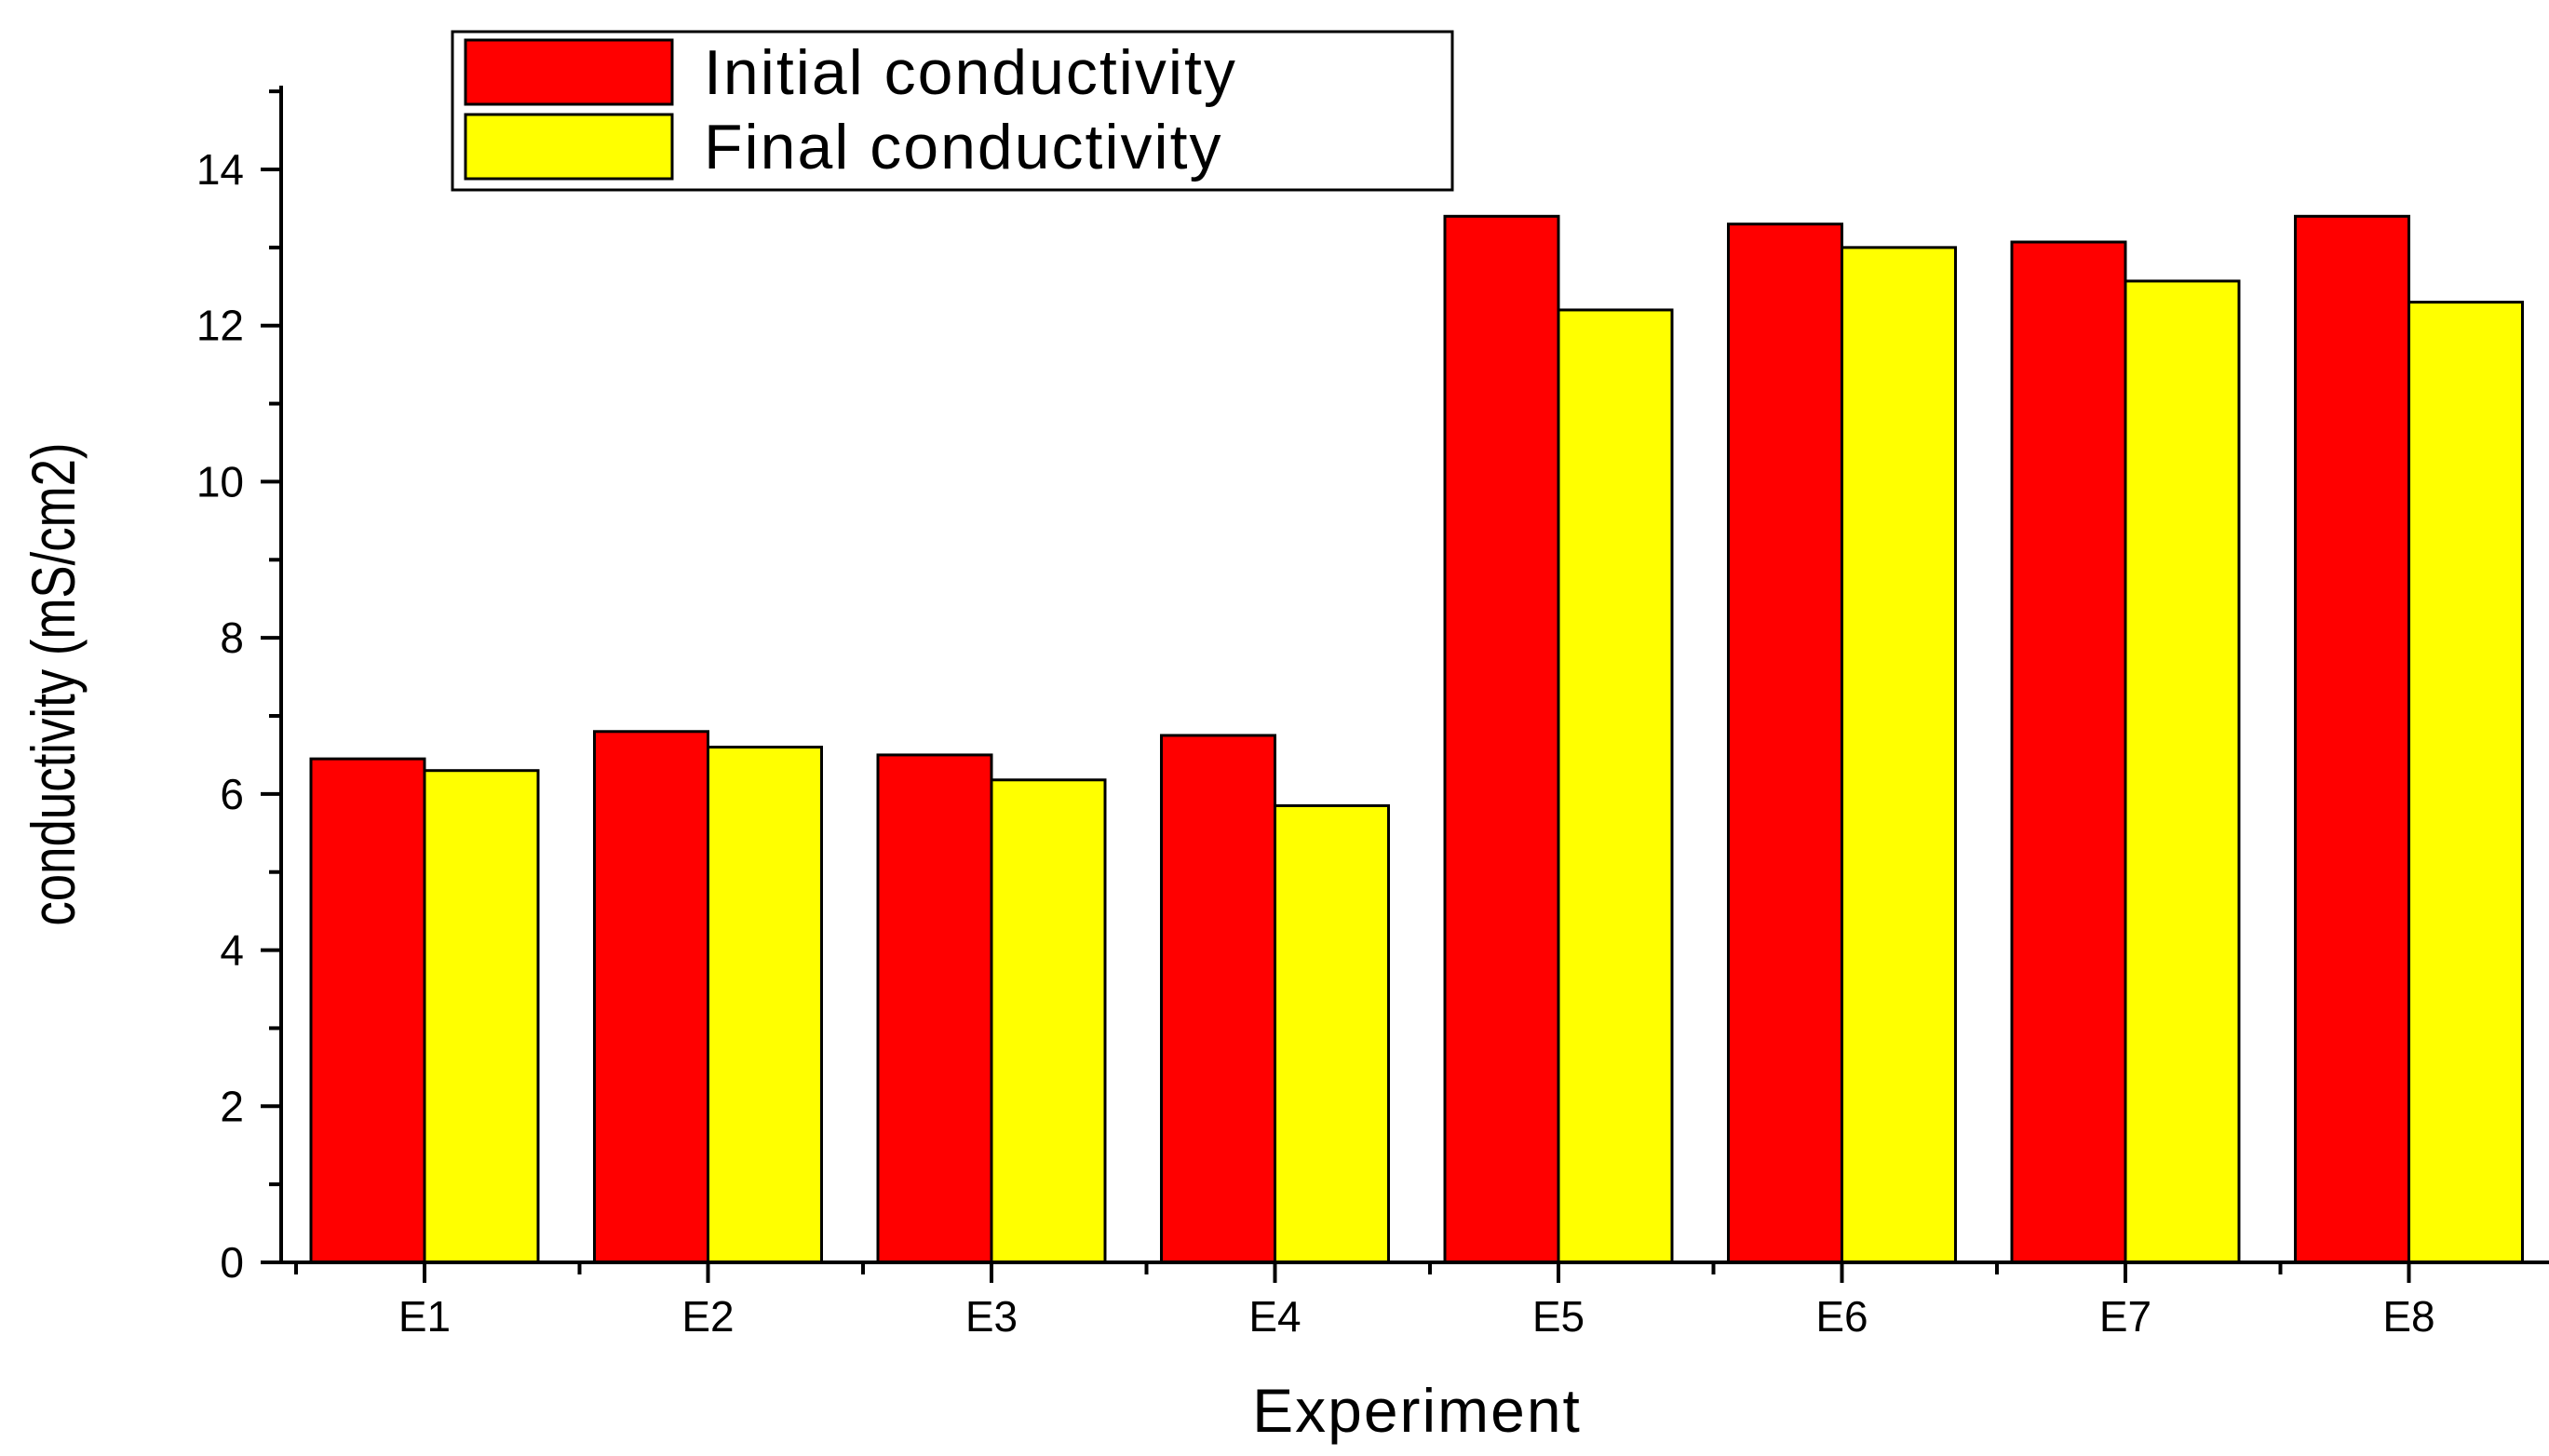 The image size is (2549, 1456). Describe the element at coordinates (1218, 999) in the screenshot. I see `bar-e4-initial` at that location.